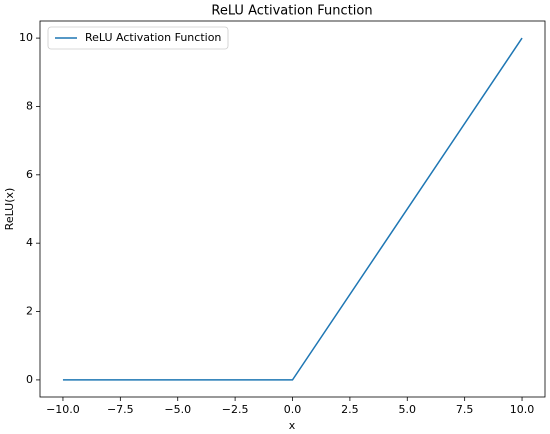 The image size is (550, 434). What do you see at coordinates (350, 409) in the screenshot?
I see `x-tick-label: 2.5` at bounding box center [350, 409].